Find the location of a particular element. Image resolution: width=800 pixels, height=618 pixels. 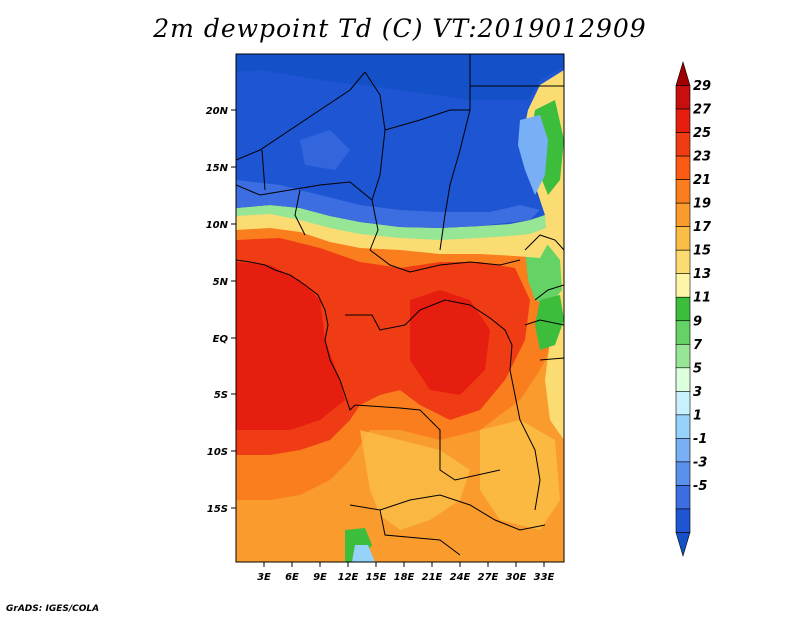

lon-label-18e: 18E is located at coordinates (404, 577).